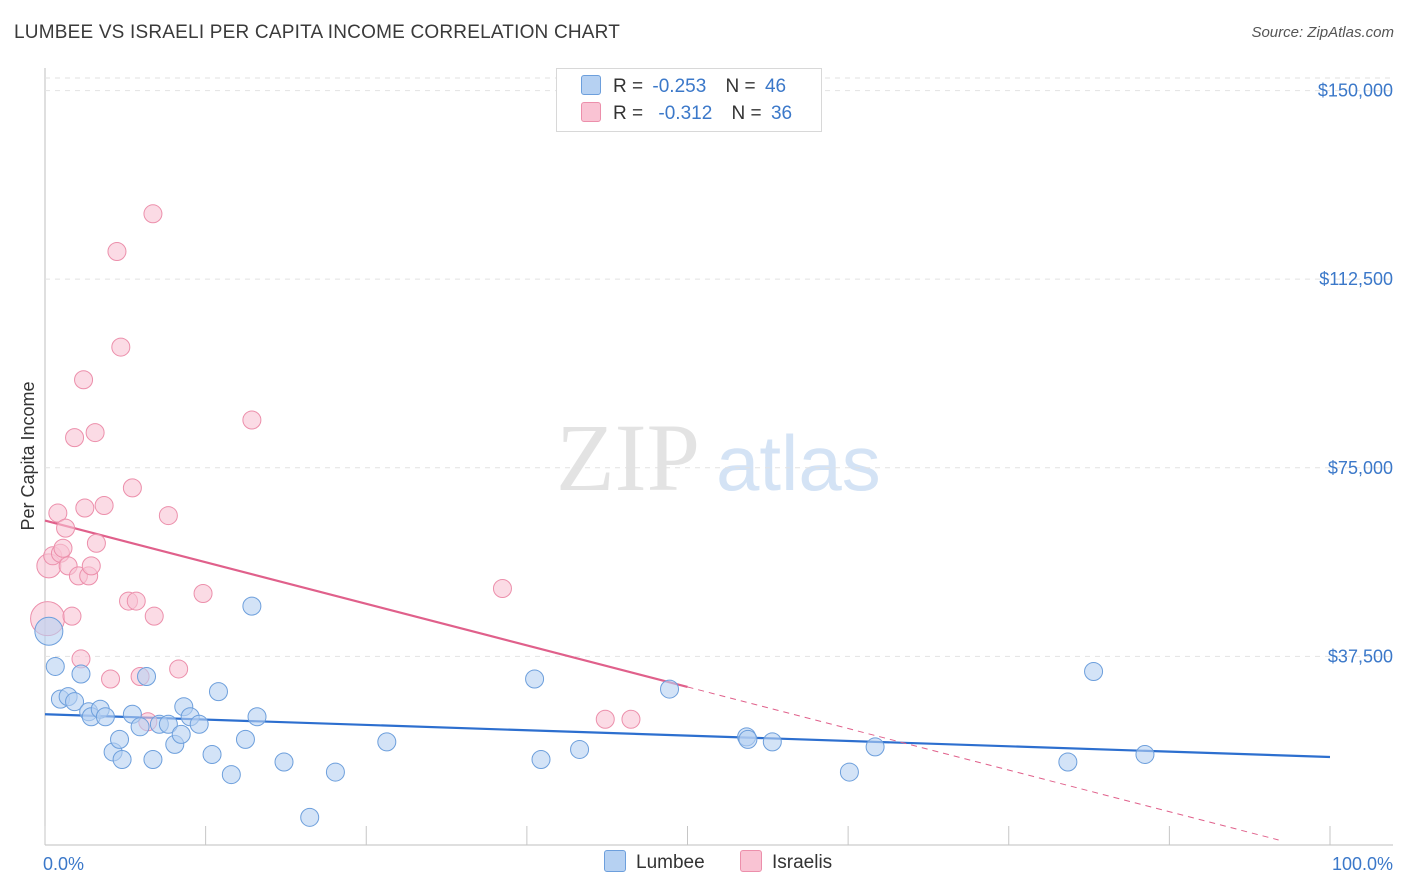 Image resolution: width=1406 pixels, height=892 pixels. Describe the element at coordinates (628, 457) in the screenshot. I see `watermark-zip: ZIP` at that location.